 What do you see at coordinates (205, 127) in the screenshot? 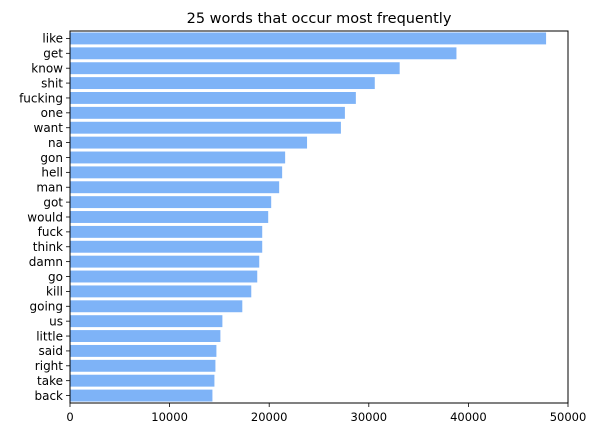
I see `bar-want` at bounding box center [205, 127].